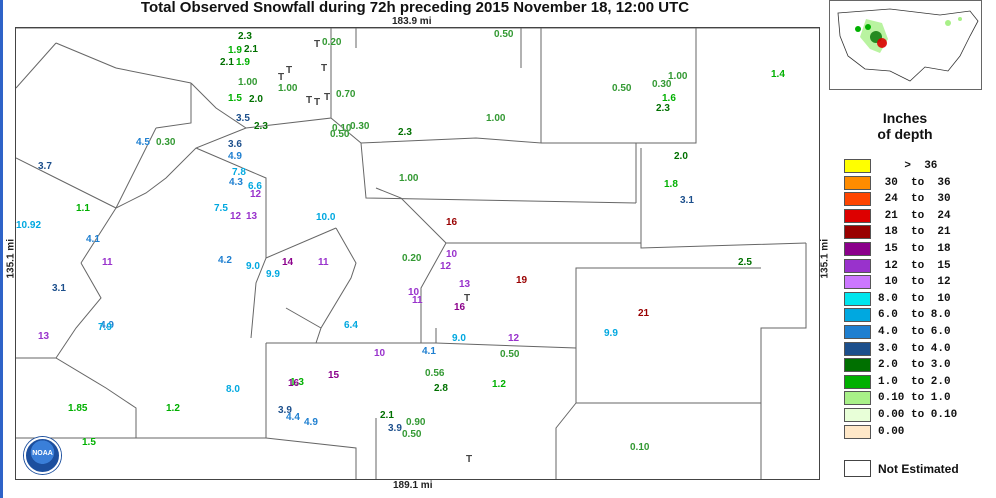  Describe the element at coordinates (640, 447) in the screenshot. I see `snowfall-observation: 0.10` at that location.